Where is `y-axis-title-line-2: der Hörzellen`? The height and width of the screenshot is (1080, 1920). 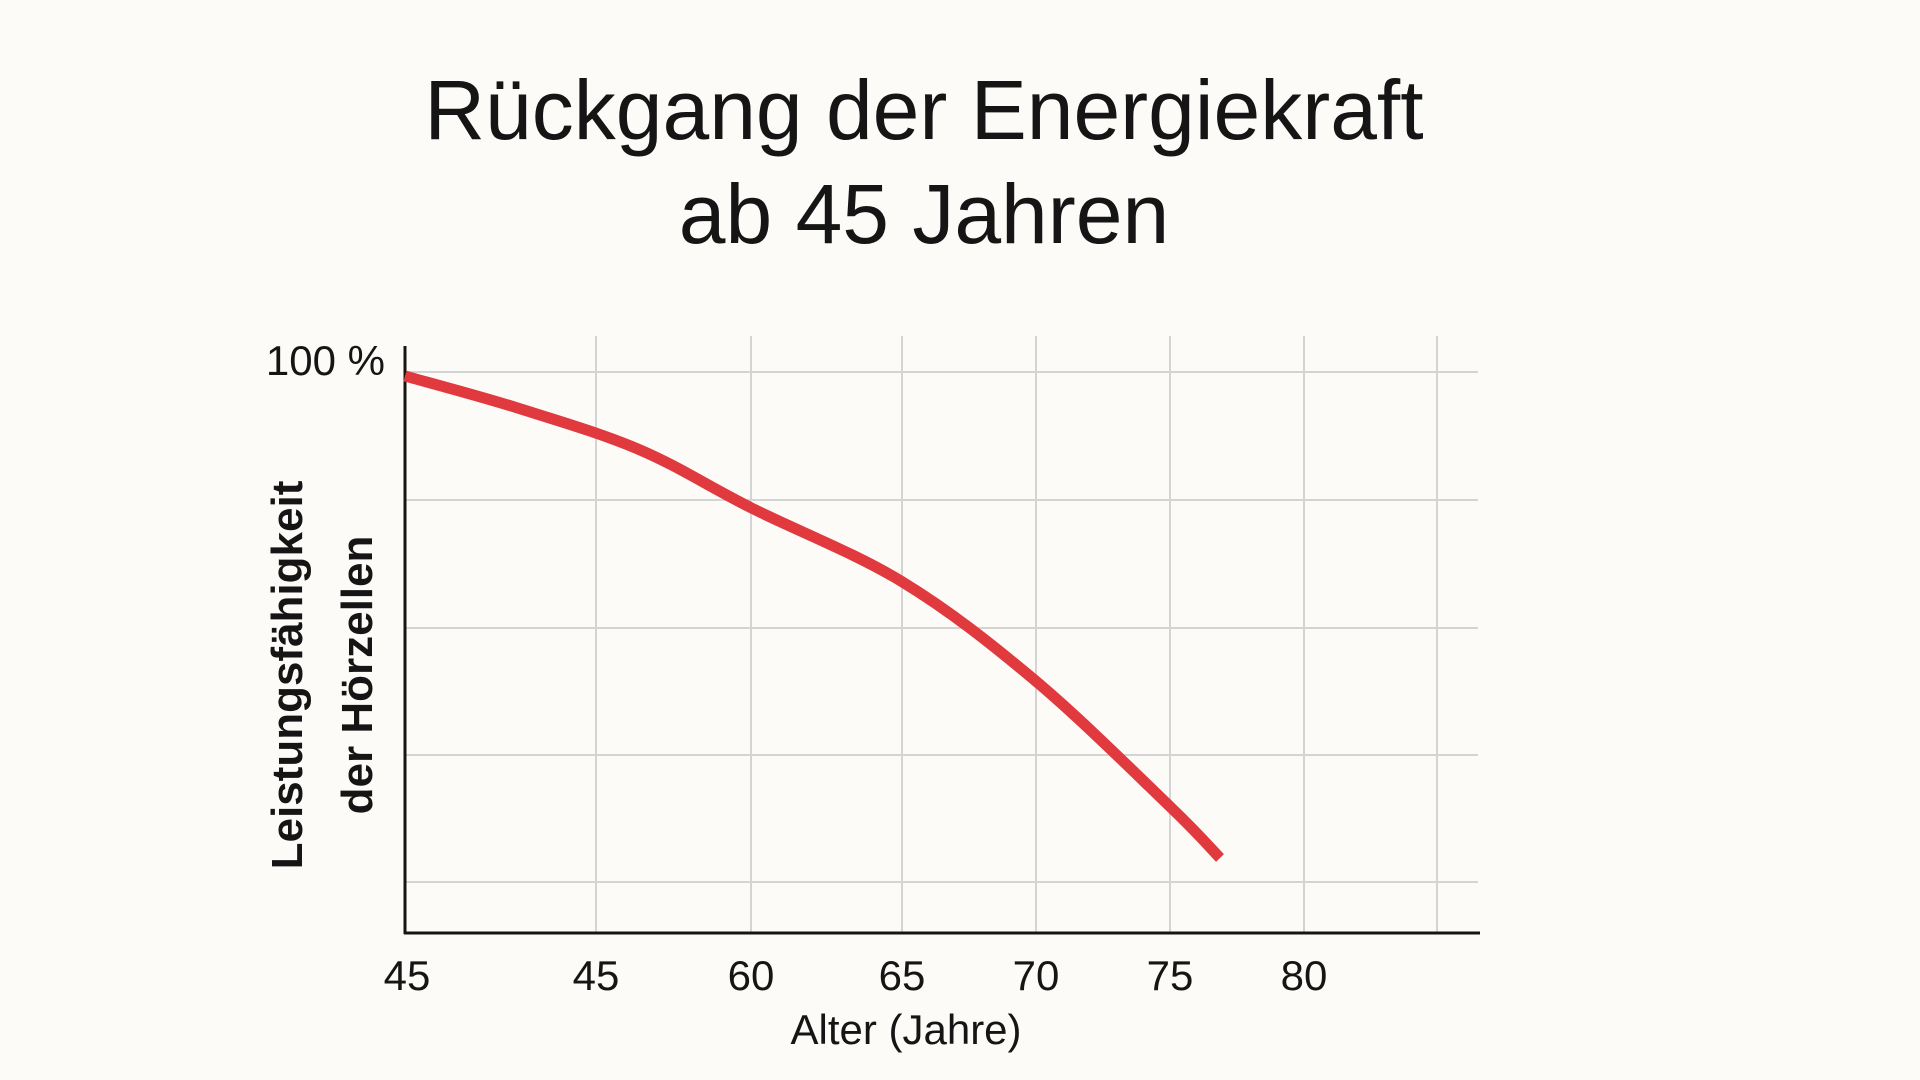 y-axis-title-line-2: der Hörzellen is located at coordinates (357, 675).